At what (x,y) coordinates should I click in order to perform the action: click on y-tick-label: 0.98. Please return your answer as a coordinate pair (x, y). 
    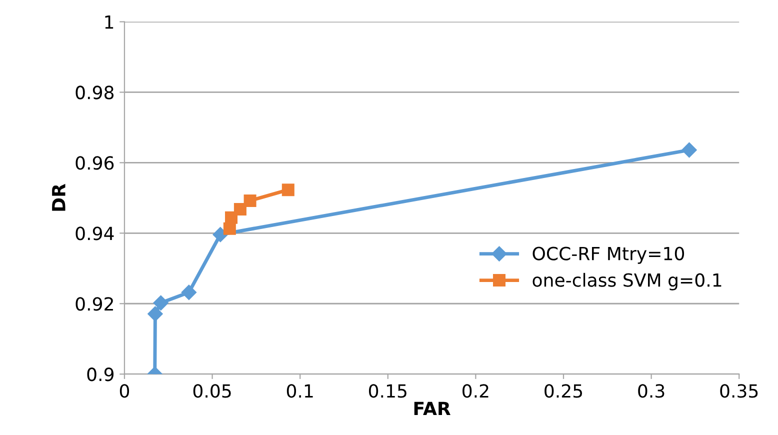
    Looking at the image, I should click on (95, 93).